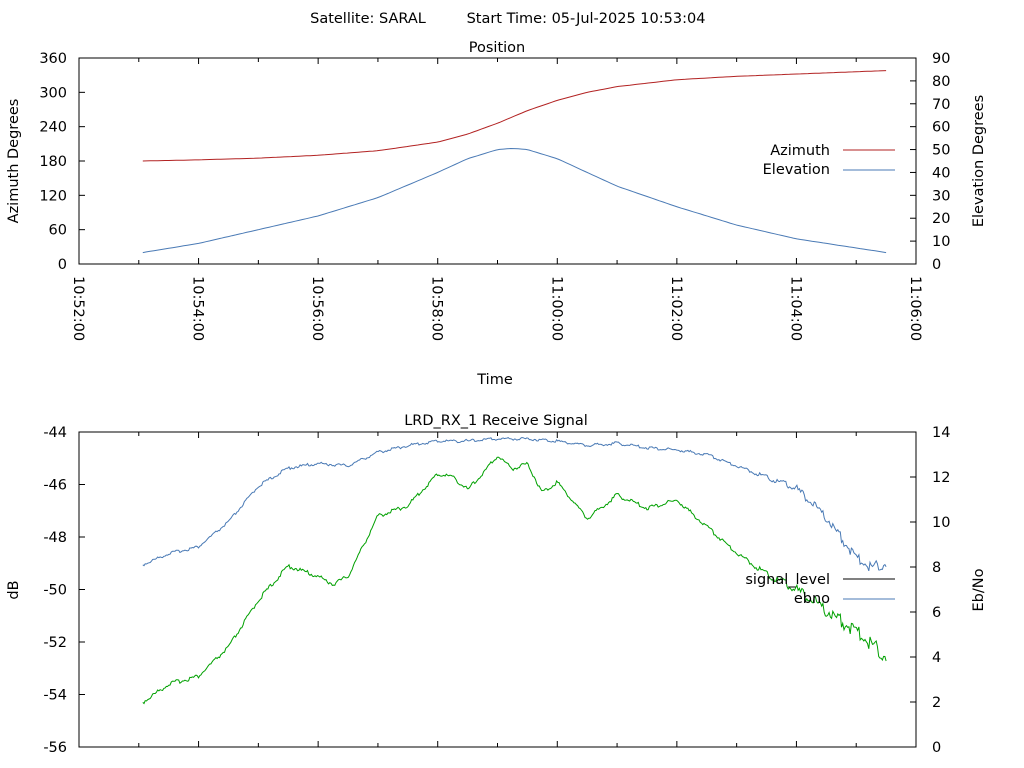  I want to click on x-tick-label: 11:00:00, so click(556, 308).